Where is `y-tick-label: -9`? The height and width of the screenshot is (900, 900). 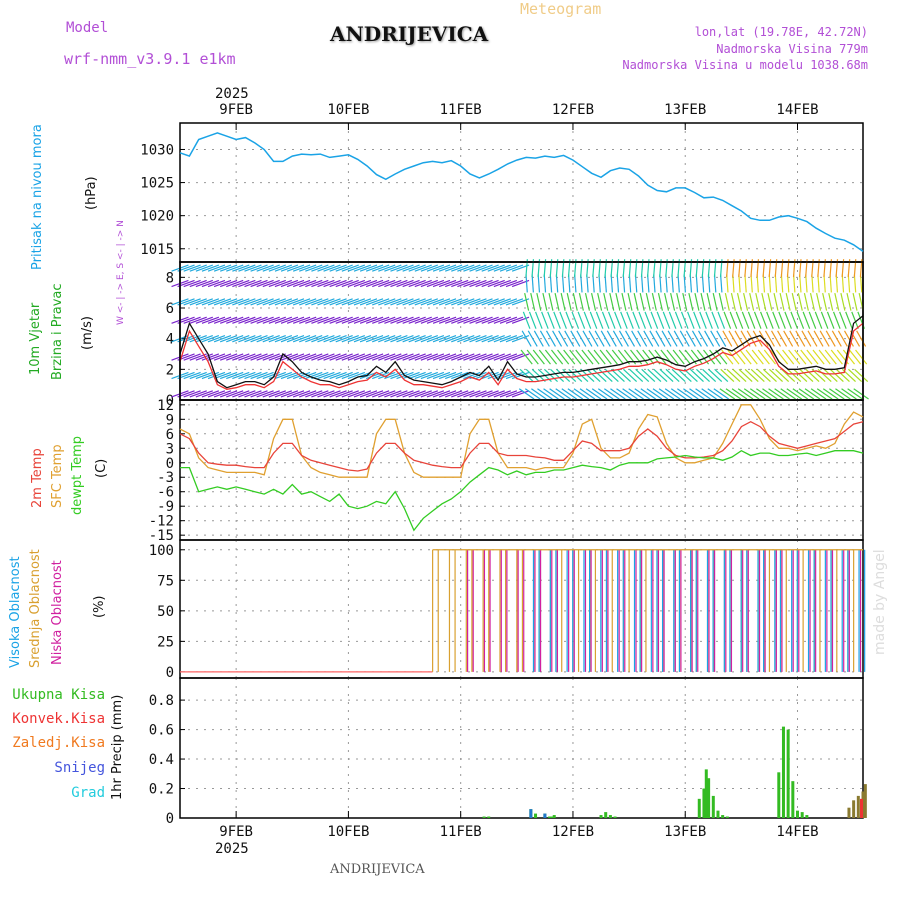 y-tick-label: -9 is located at coordinates (165, 507).